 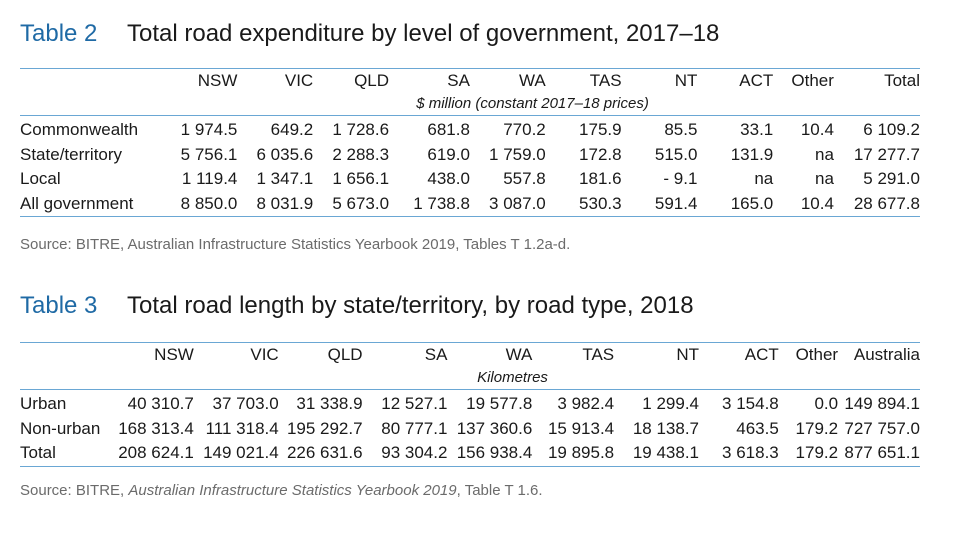 I want to click on table-cell: 1 759.0, so click(x=517, y=154).